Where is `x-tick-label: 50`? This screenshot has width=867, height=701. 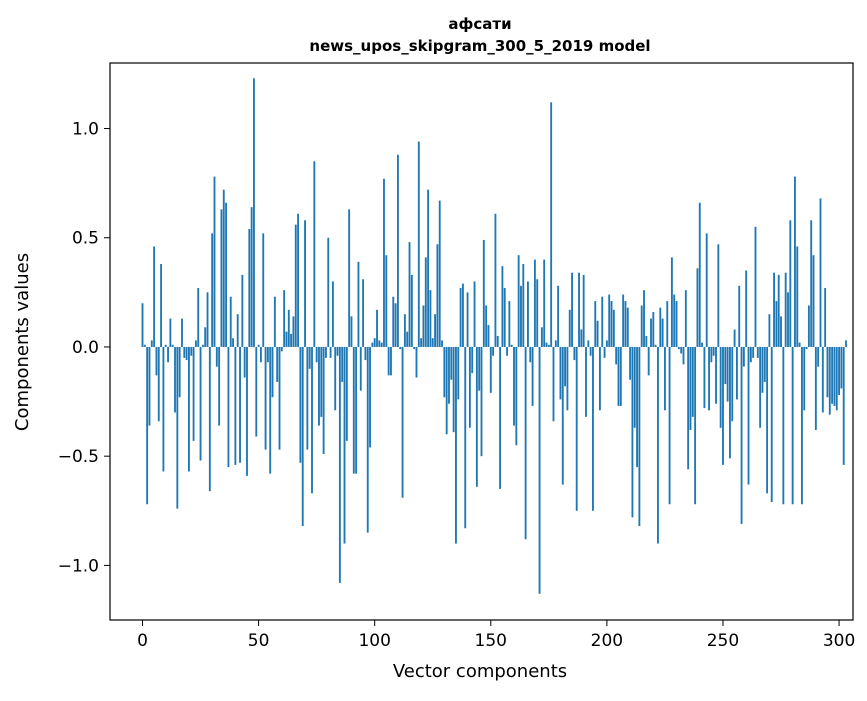
x-tick-label: 50 is located at coordinates (259, 641).